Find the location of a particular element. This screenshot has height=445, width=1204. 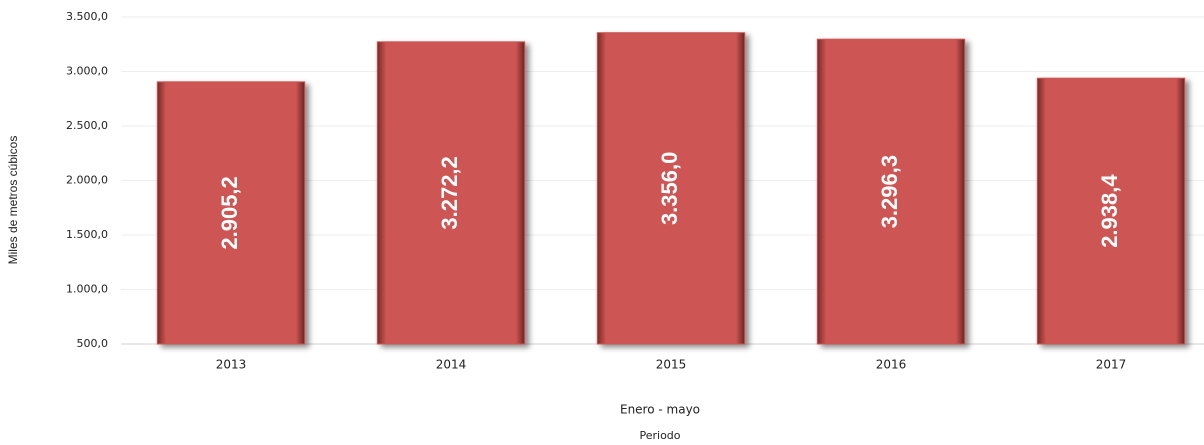

y-tick-label: 1.500,0 is located at coordinates (87, 234).